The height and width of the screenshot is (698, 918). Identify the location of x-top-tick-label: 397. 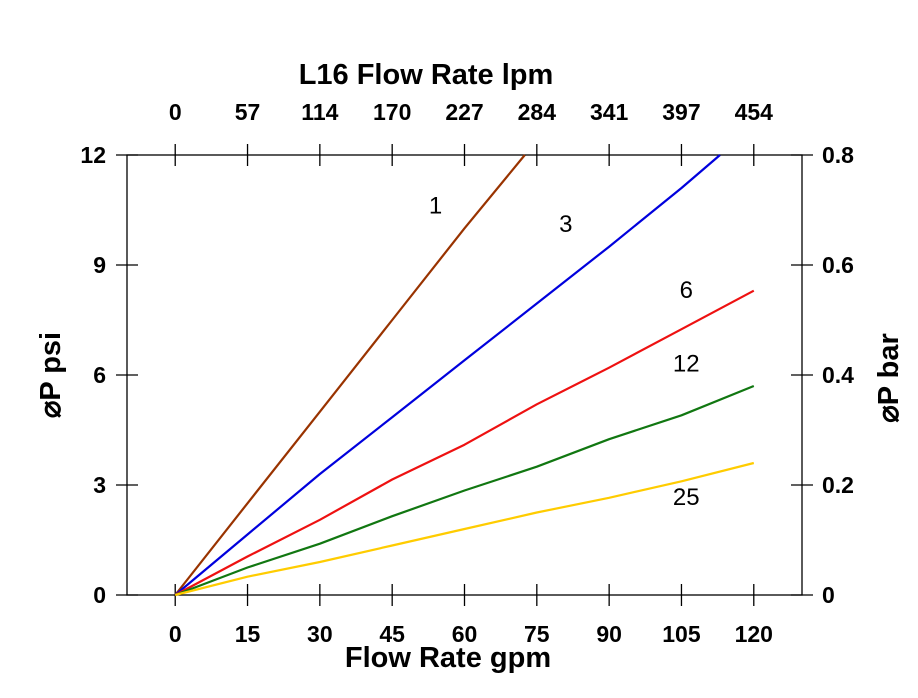
(681, 112).